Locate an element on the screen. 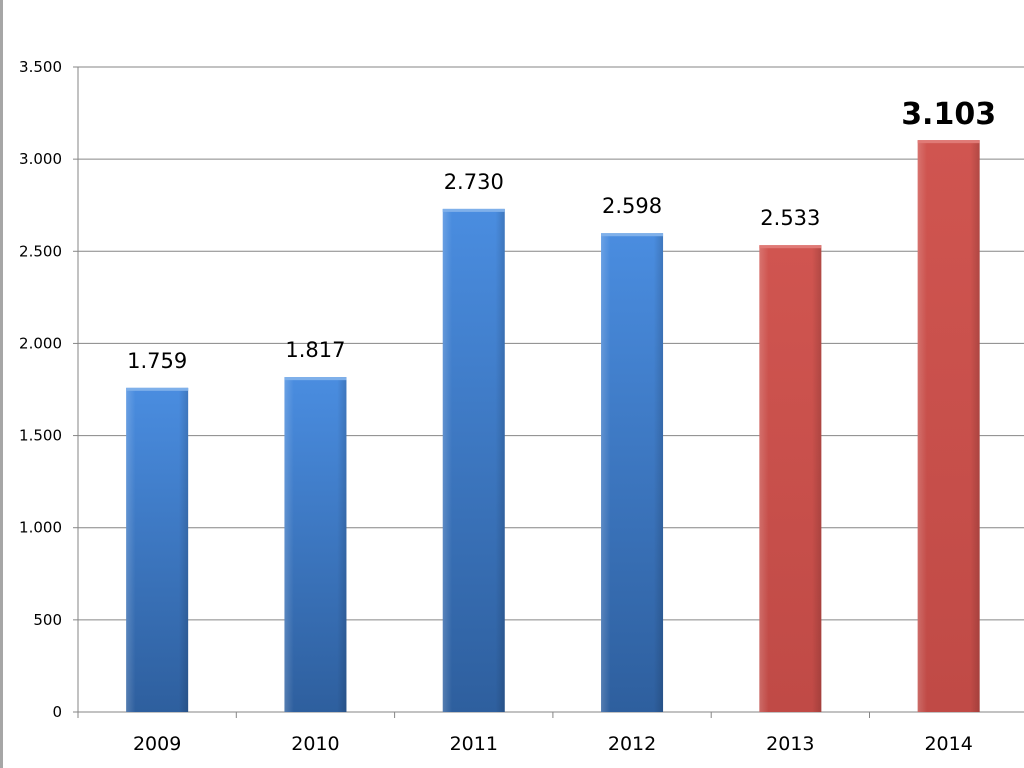  bar-2014 is located at coordinates (948, 426).